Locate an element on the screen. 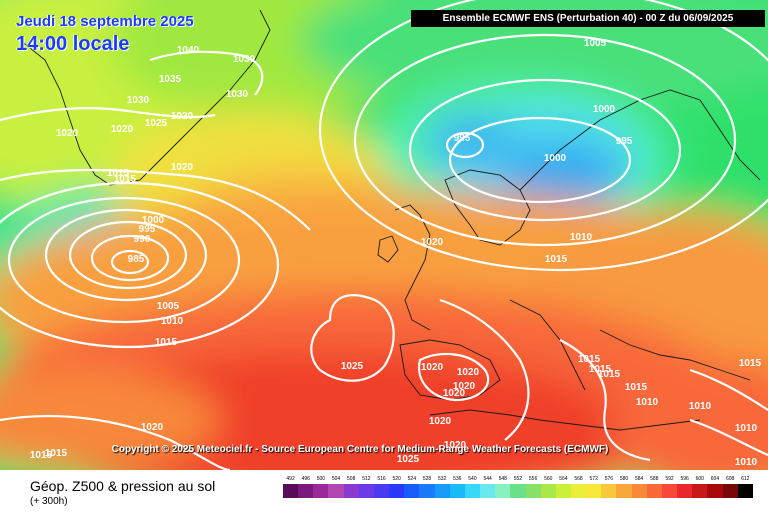 Image resolution: width=768 pixels, height=512 pixels. forecast-date: Jeudi 18 septembre 2025 is located at coordinates (105, 21).